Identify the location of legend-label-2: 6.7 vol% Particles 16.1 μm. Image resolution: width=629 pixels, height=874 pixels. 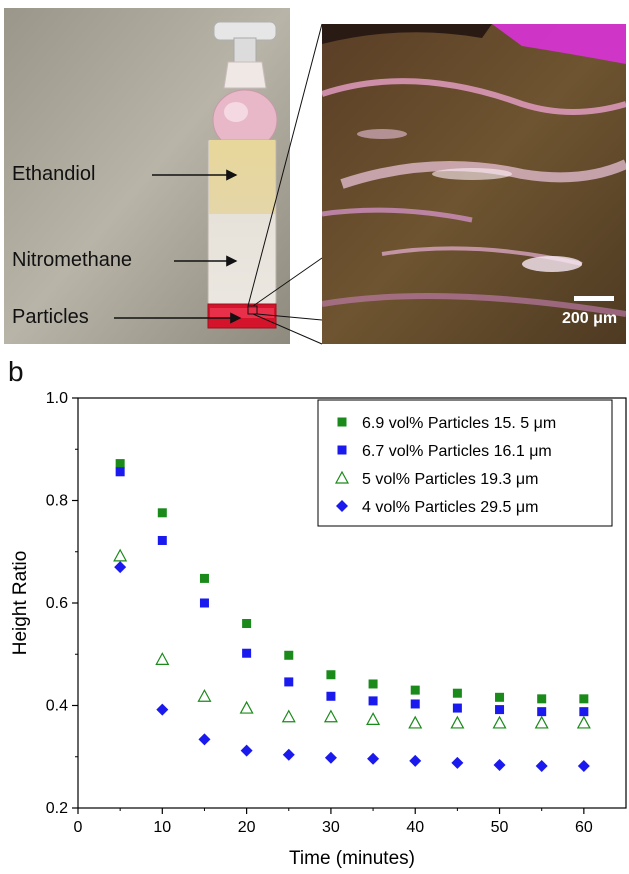
(457, 451).